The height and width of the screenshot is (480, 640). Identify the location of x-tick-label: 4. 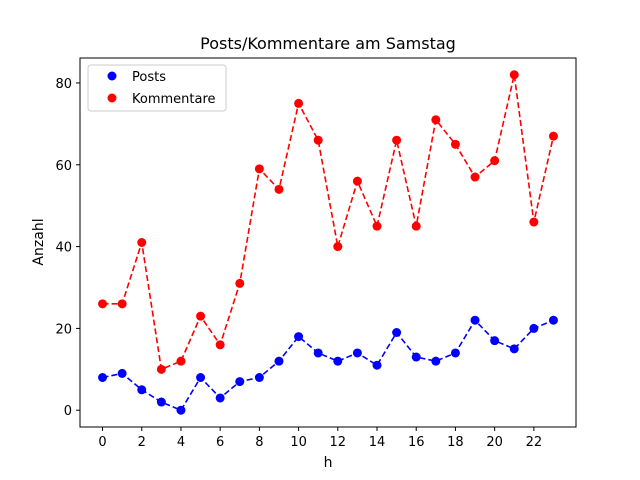
(181, 442).